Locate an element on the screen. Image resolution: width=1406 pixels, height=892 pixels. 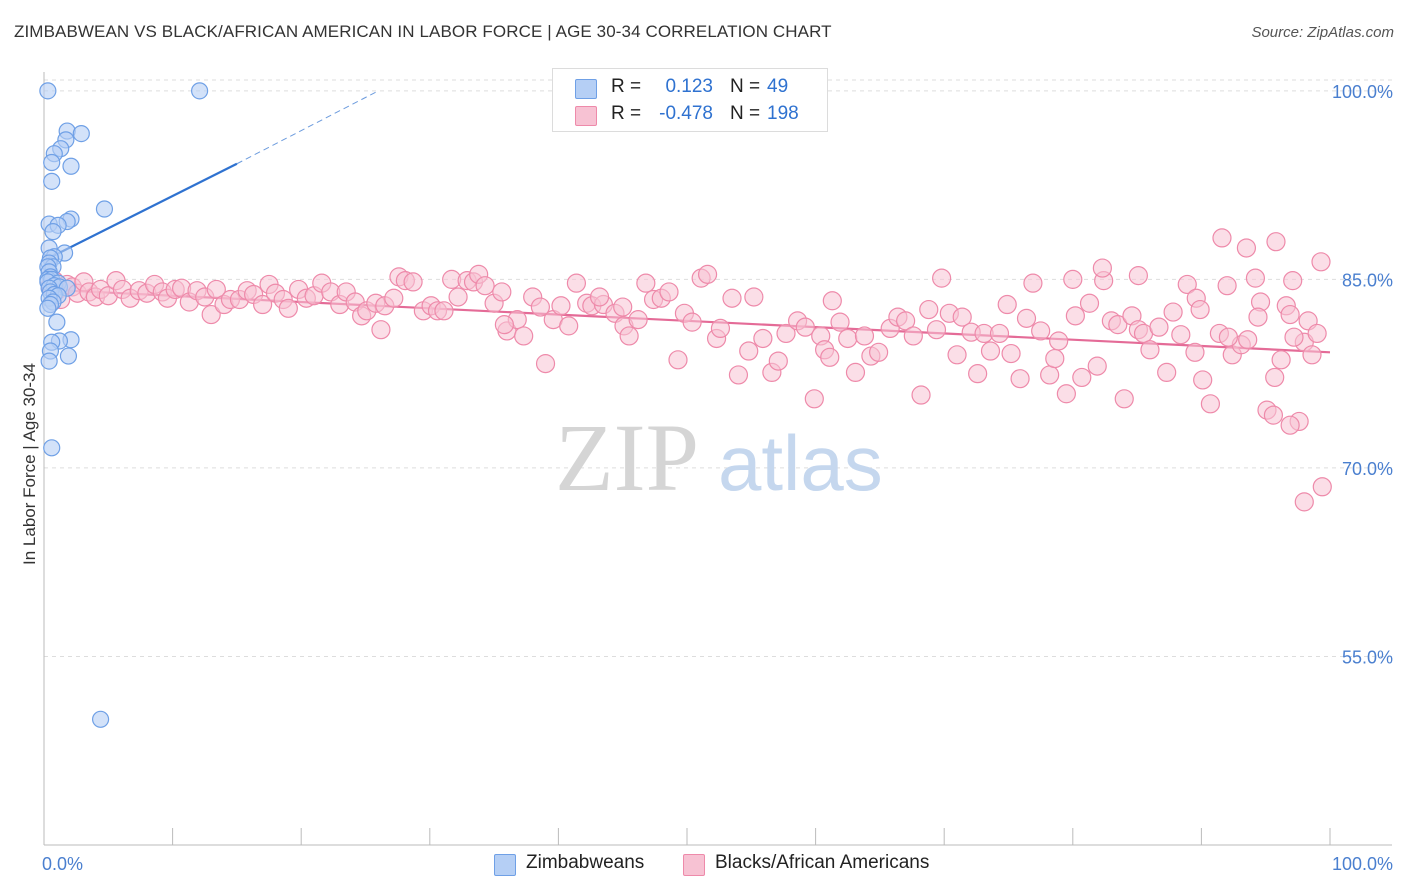
legend-swatch-blue is located at coordinates (586, 89).